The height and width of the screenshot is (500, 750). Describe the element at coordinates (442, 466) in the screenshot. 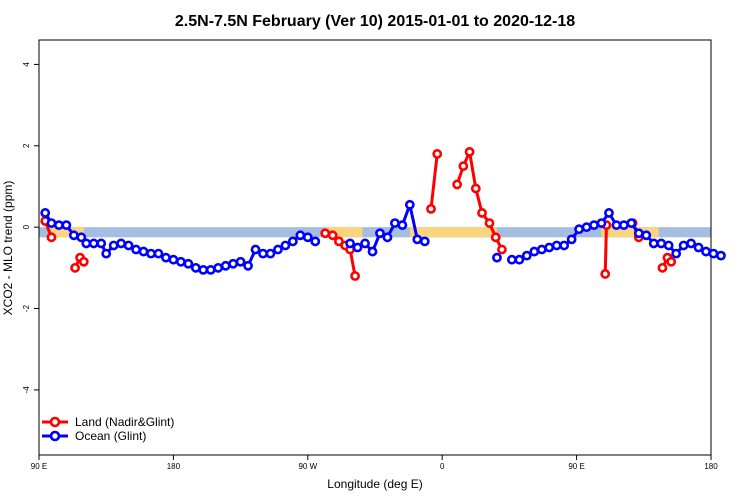

I see `x-tick-label: 0` at that location.